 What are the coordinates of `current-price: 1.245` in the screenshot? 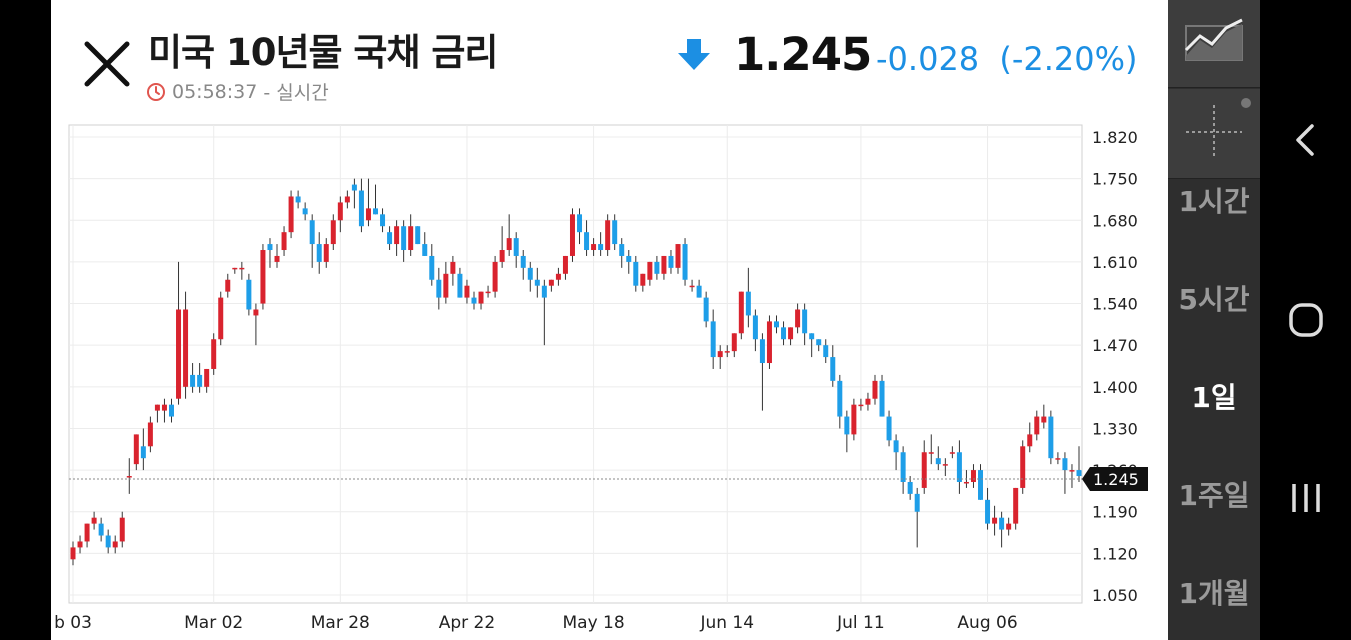 It's located at (803, 54).